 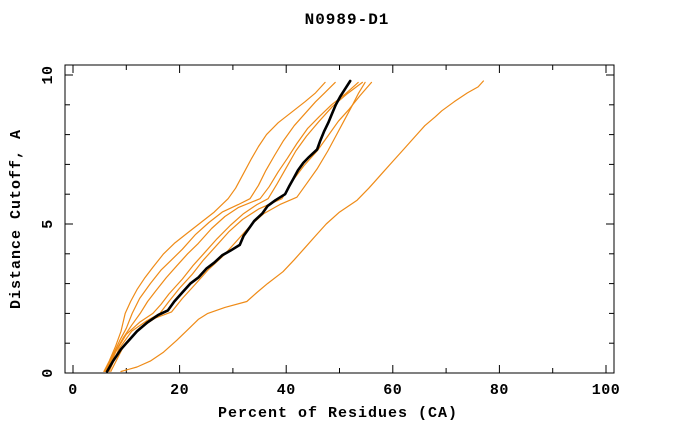 I want to click on x-tick-label: 40, so click(x=286, y=390).